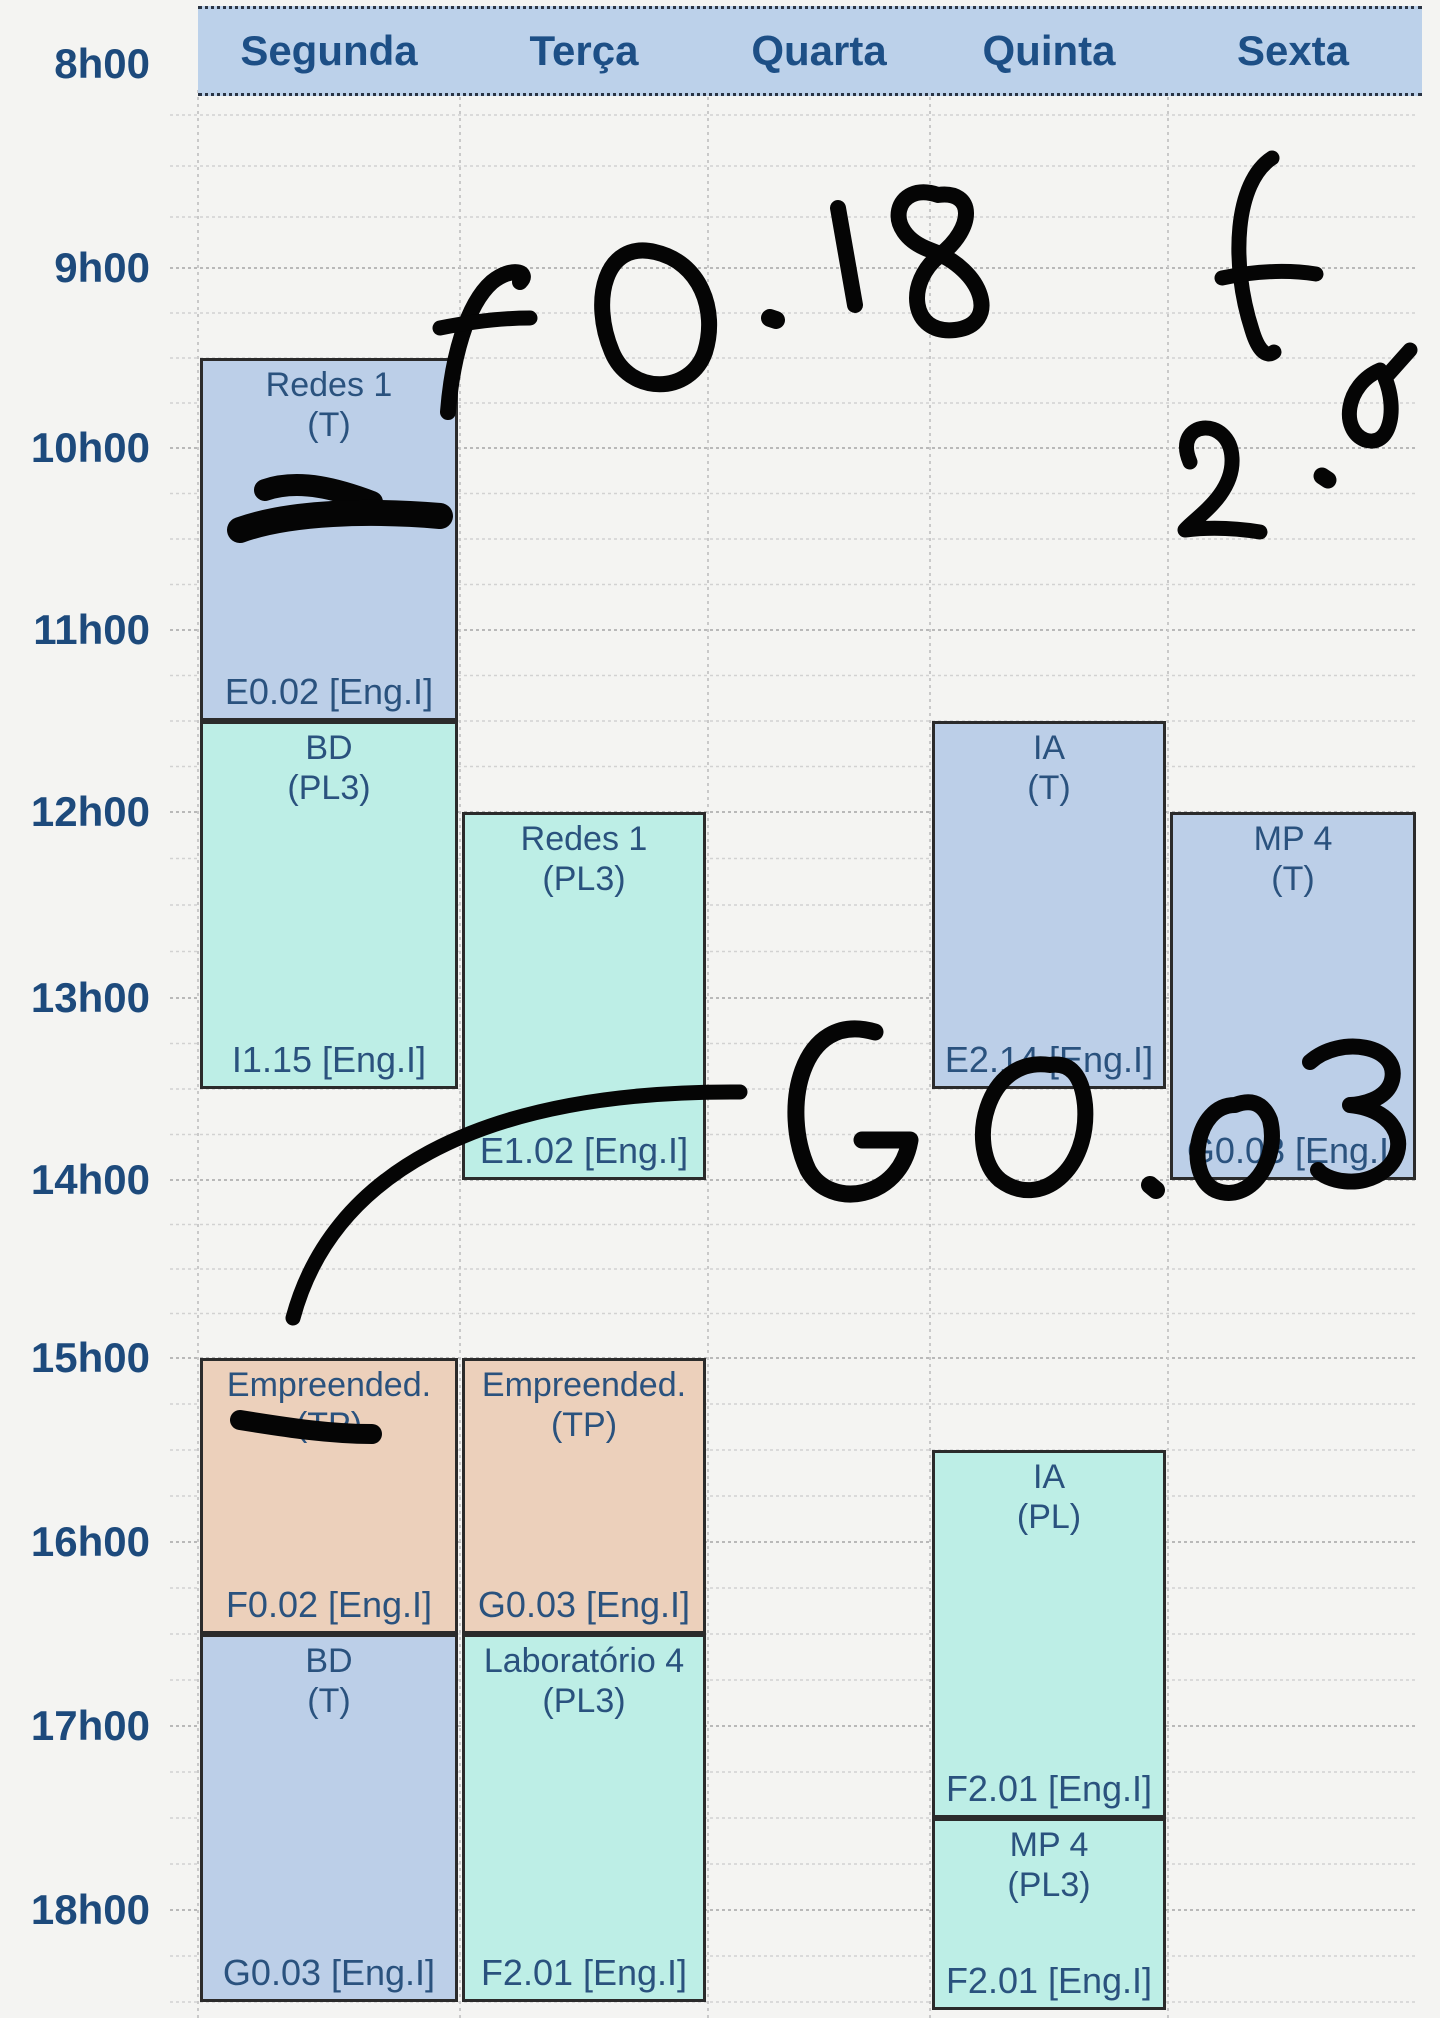 The image size is (1440, 2018). Describe the element at coordinates (1049, 1634) in the screenshot. I see `class-block: IA (PL) F2.01 [Eng.I]` at that location.